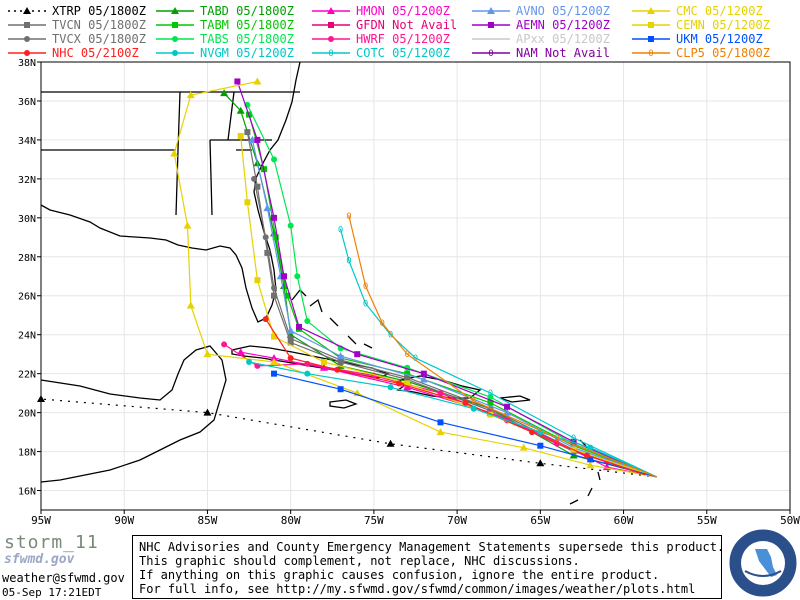  What do you see at coordinates (403, 53) in the screenshot?
I see `legend-label: COTC 05/1200Z` at bounding box center [403, 53].